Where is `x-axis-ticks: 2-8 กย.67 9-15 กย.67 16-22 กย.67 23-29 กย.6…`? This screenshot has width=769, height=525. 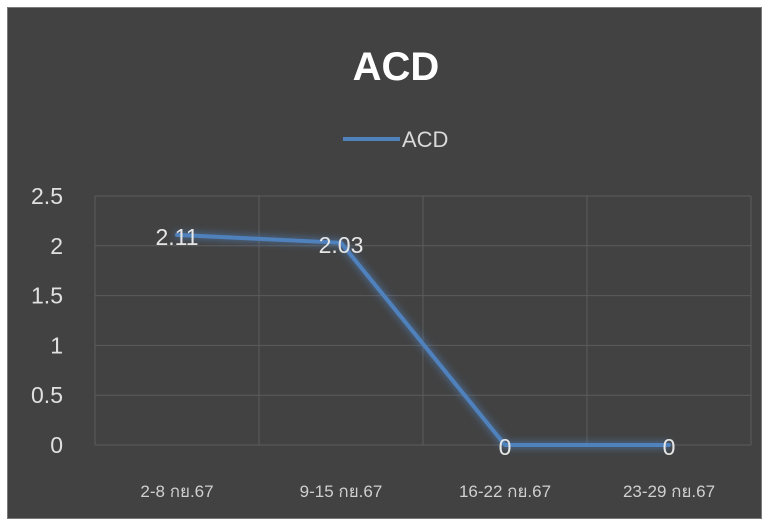 x-axis-ticks: 2-8 กย.67 9-15 กย.67 16-22 กย.67 23-29 กย.6… is located at coordinates (427, 491).